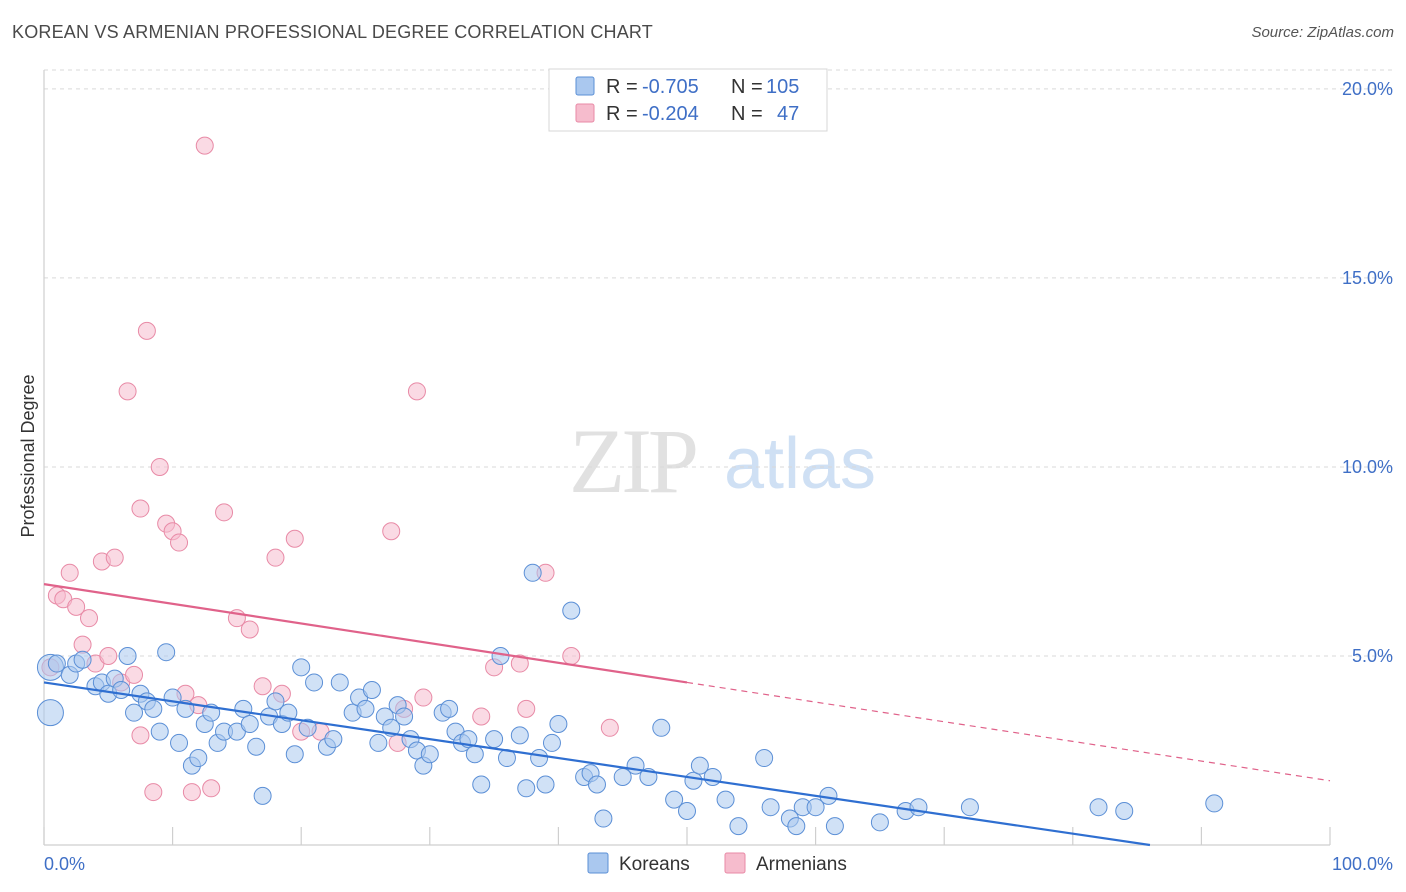 The width and height of the screenshot is (1406, 892). What do you see at coordinates (622, 87) in the screenshot?
I see `legend-korean-r-label: R =` at bounding box center [622, 87].